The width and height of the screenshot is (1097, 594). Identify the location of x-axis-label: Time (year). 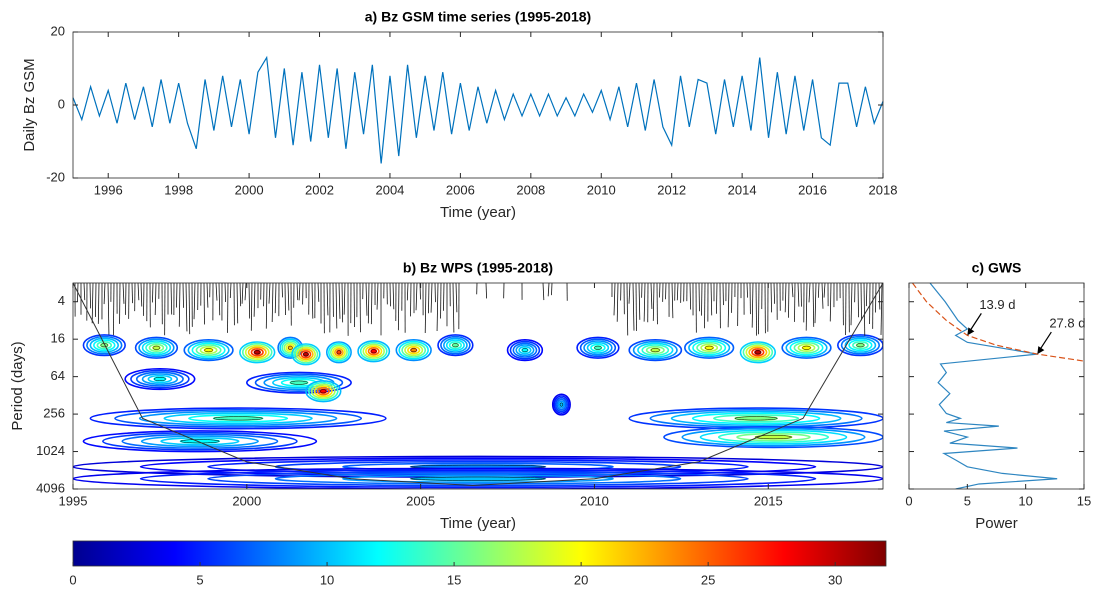
(478, 523).